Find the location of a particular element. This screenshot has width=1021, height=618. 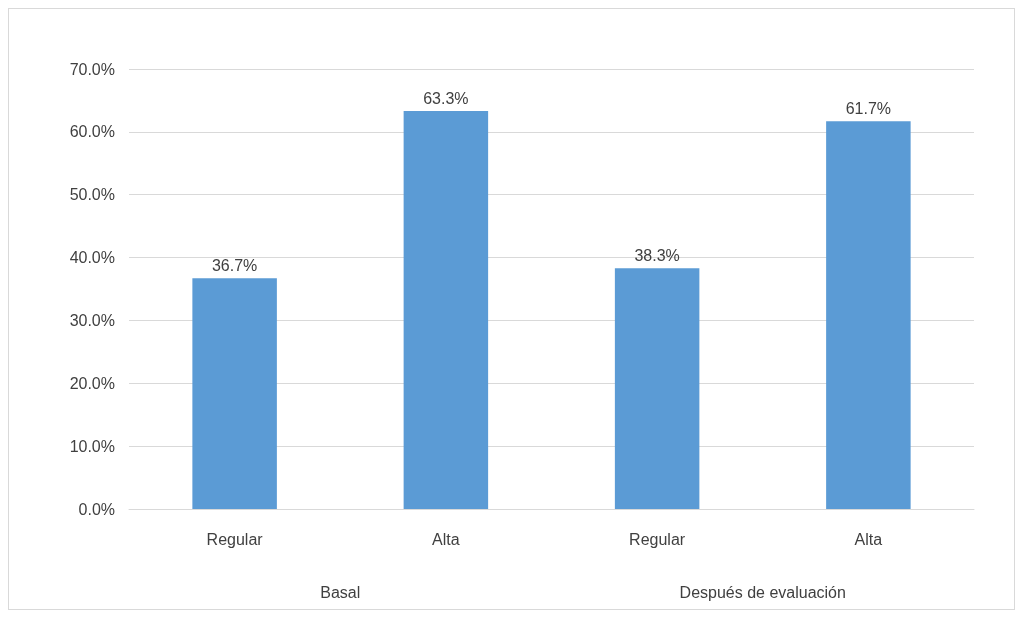

y-tick-label: 0.0% is located at coordinates (96, 509).